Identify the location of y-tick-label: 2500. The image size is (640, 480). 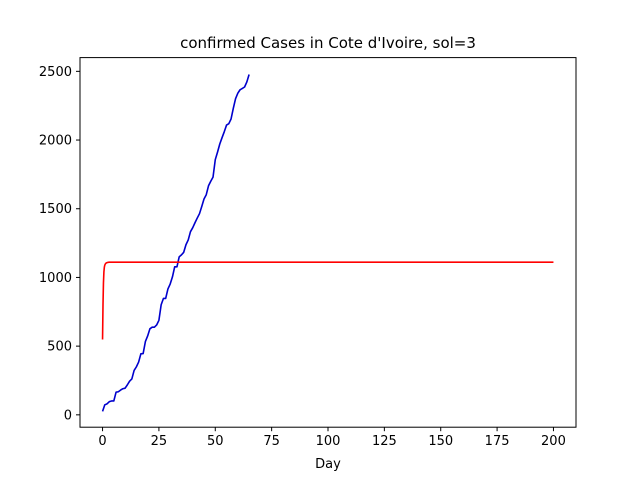
(55, 72).